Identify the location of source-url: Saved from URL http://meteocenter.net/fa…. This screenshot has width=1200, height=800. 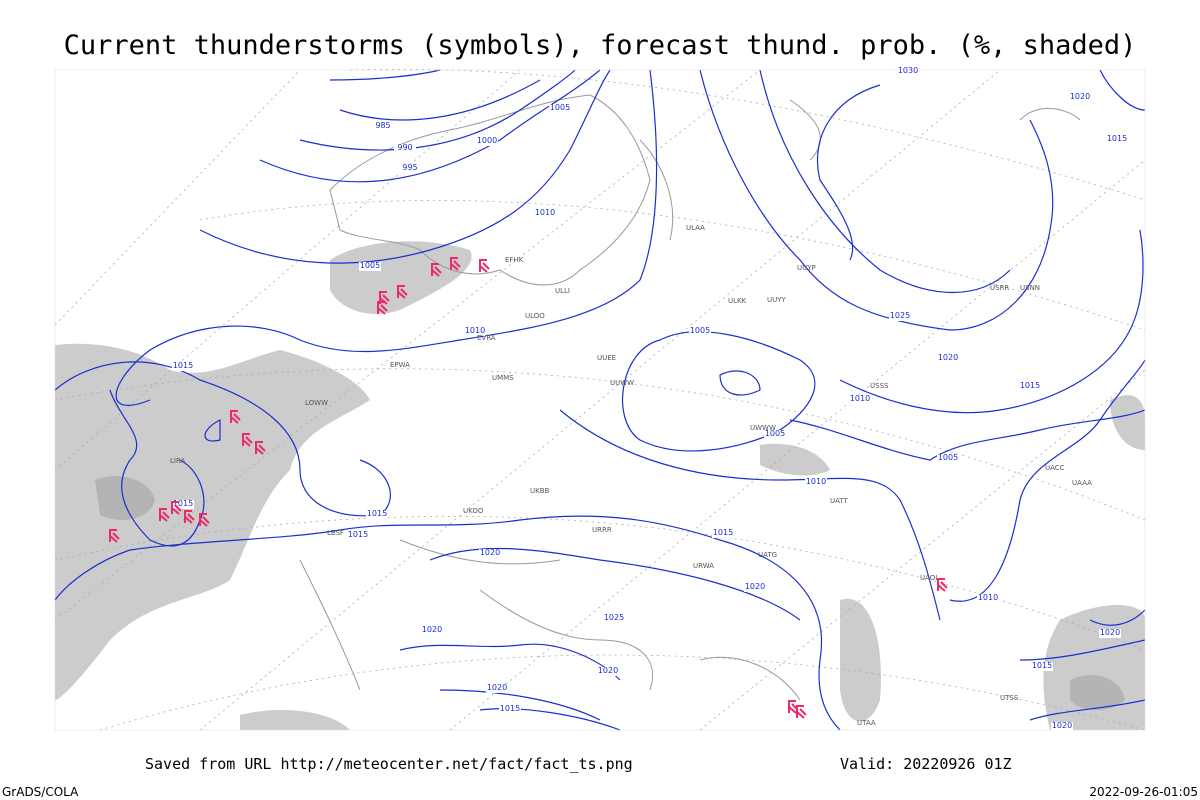
(389, 764).